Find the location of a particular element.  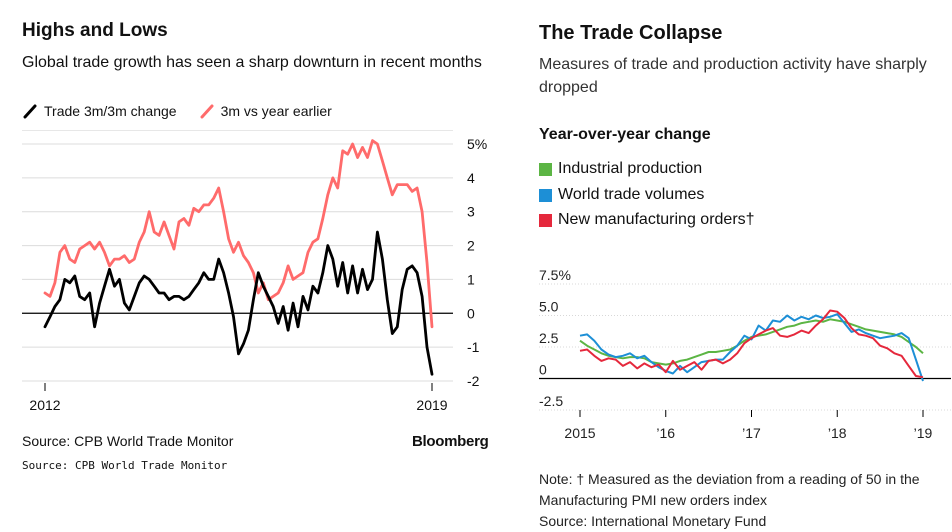

series-line-3m-vs-year is located at coordinates (238, 234).